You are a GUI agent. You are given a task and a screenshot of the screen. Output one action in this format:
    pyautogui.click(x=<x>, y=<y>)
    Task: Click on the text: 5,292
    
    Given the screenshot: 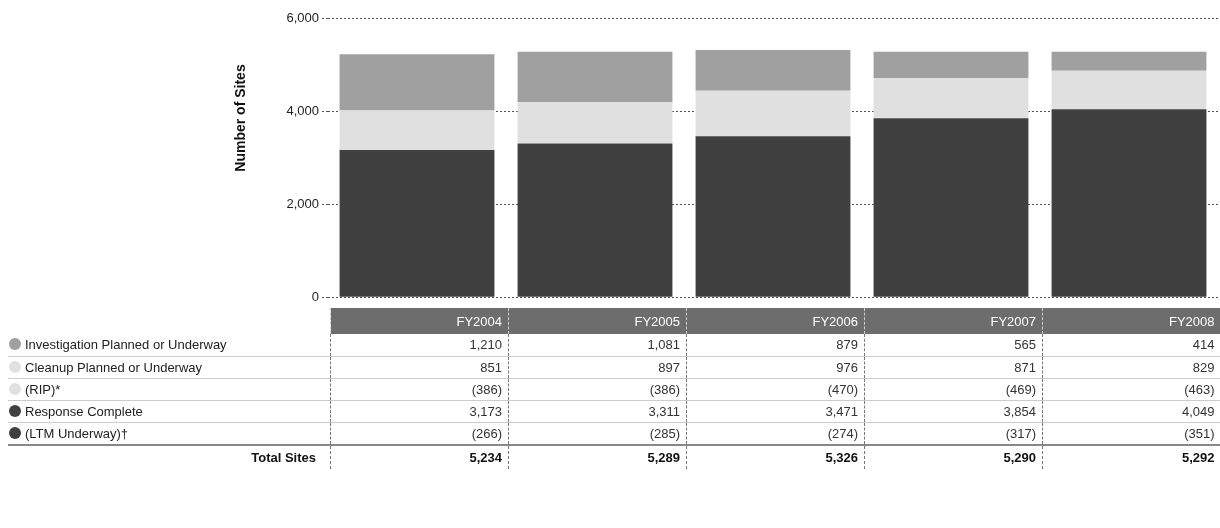 What is the action you would take?
    pyautogui.click(x=1131, y=456)
    